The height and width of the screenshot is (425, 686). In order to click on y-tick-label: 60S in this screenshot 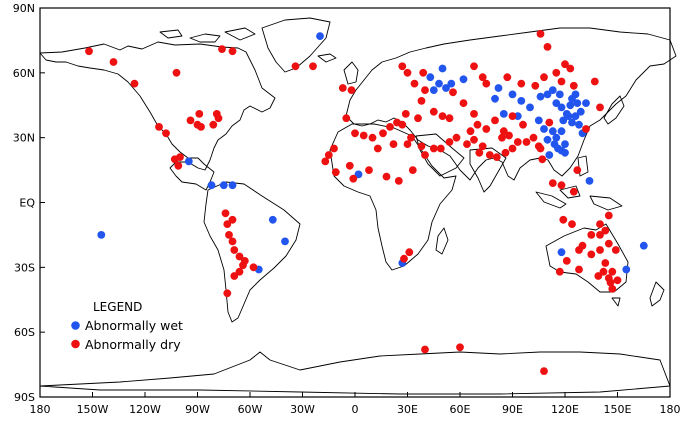, I will do `click(24, 332)`.